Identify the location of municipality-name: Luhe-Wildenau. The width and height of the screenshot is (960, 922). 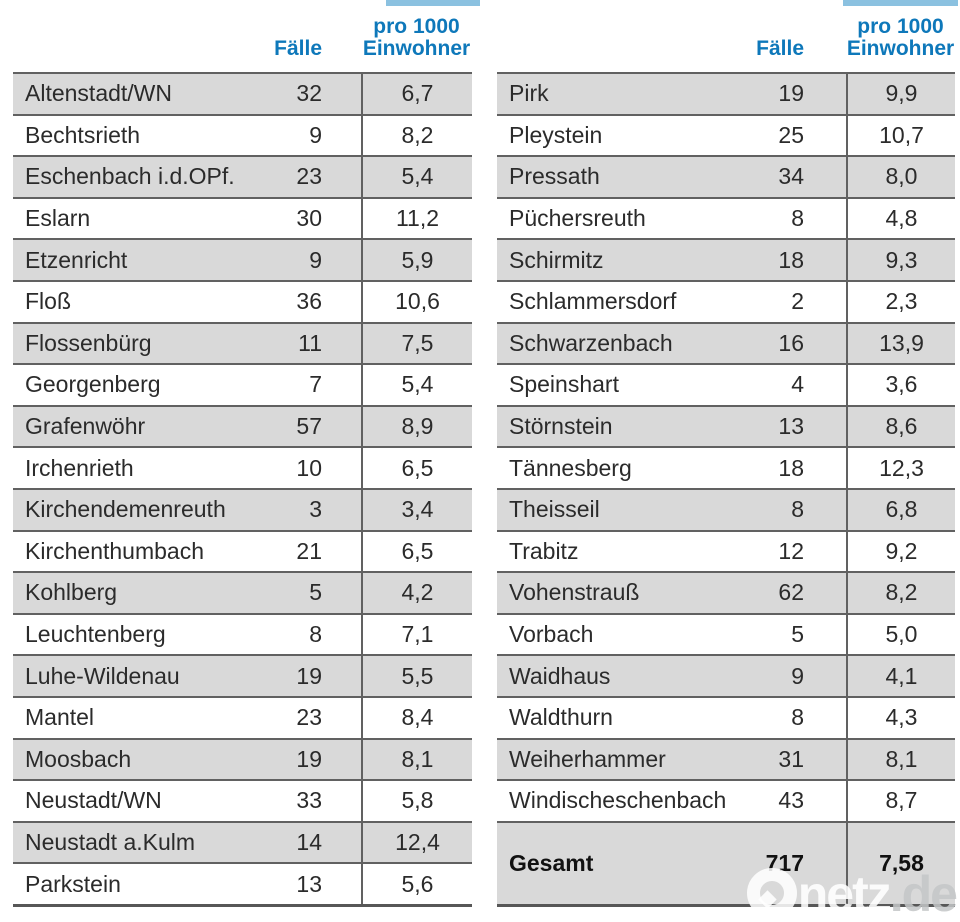
(102, 675).